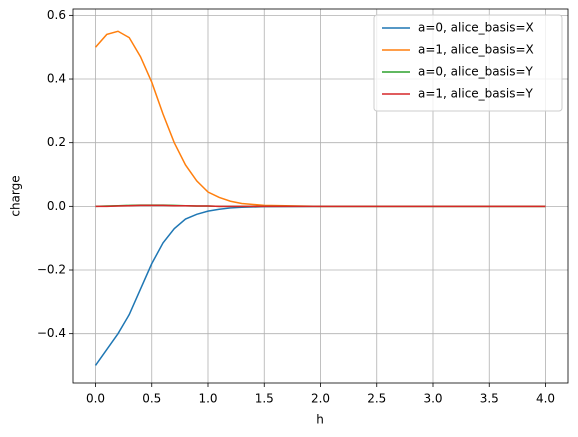  Describe the element at coordinates (476, 28) in the screenshot. I see `legend-label: a=0, alice_basis=X` at that location.